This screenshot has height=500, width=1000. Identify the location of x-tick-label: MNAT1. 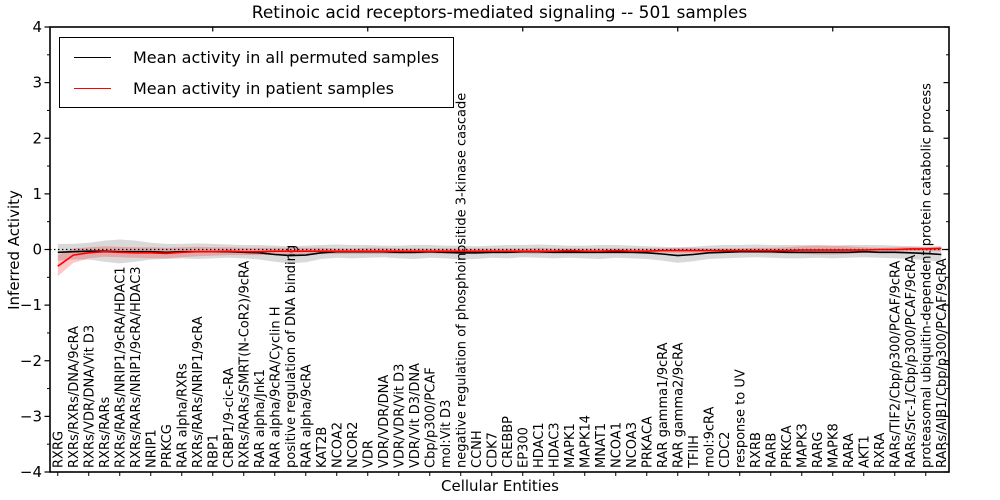
(601, 445).